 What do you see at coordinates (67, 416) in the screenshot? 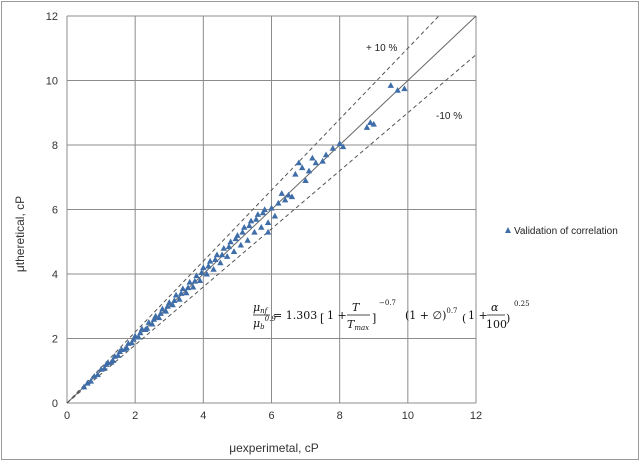
I see `x-tick-label: 0` at bounding box center [67, 416].